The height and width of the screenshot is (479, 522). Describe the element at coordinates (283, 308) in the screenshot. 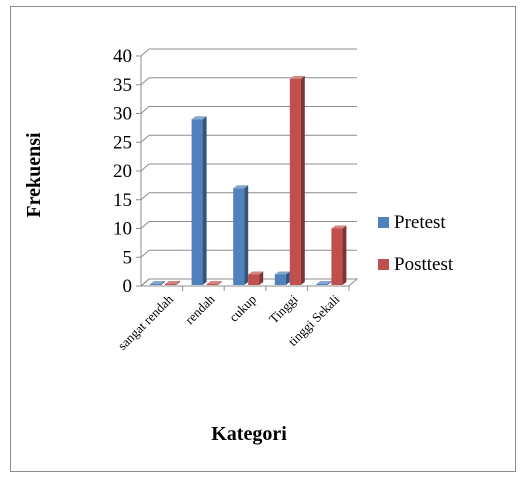

I see `x-tick-label: Tinggi` at that location.